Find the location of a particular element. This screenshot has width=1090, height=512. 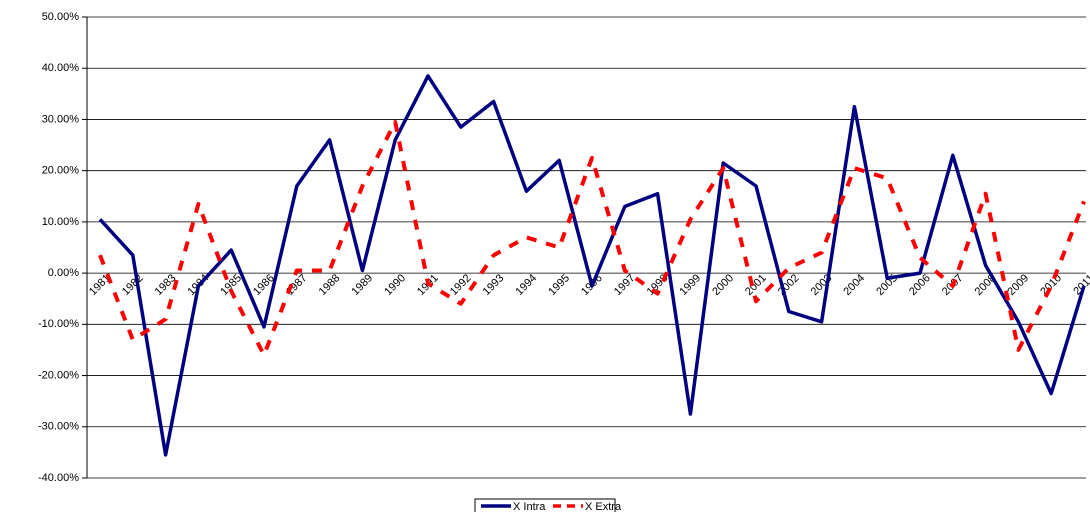

legend-label: X Intra is located at coordinates (529, 506).